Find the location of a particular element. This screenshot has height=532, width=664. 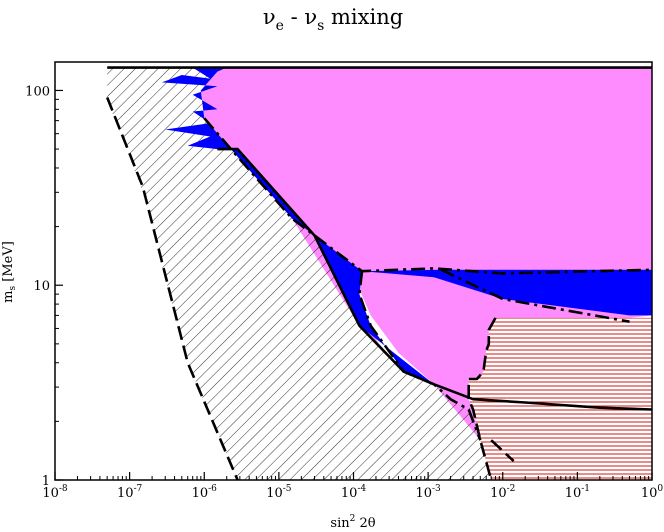

chart-title: νe - νs mixing is located at coordinates (333, 19).